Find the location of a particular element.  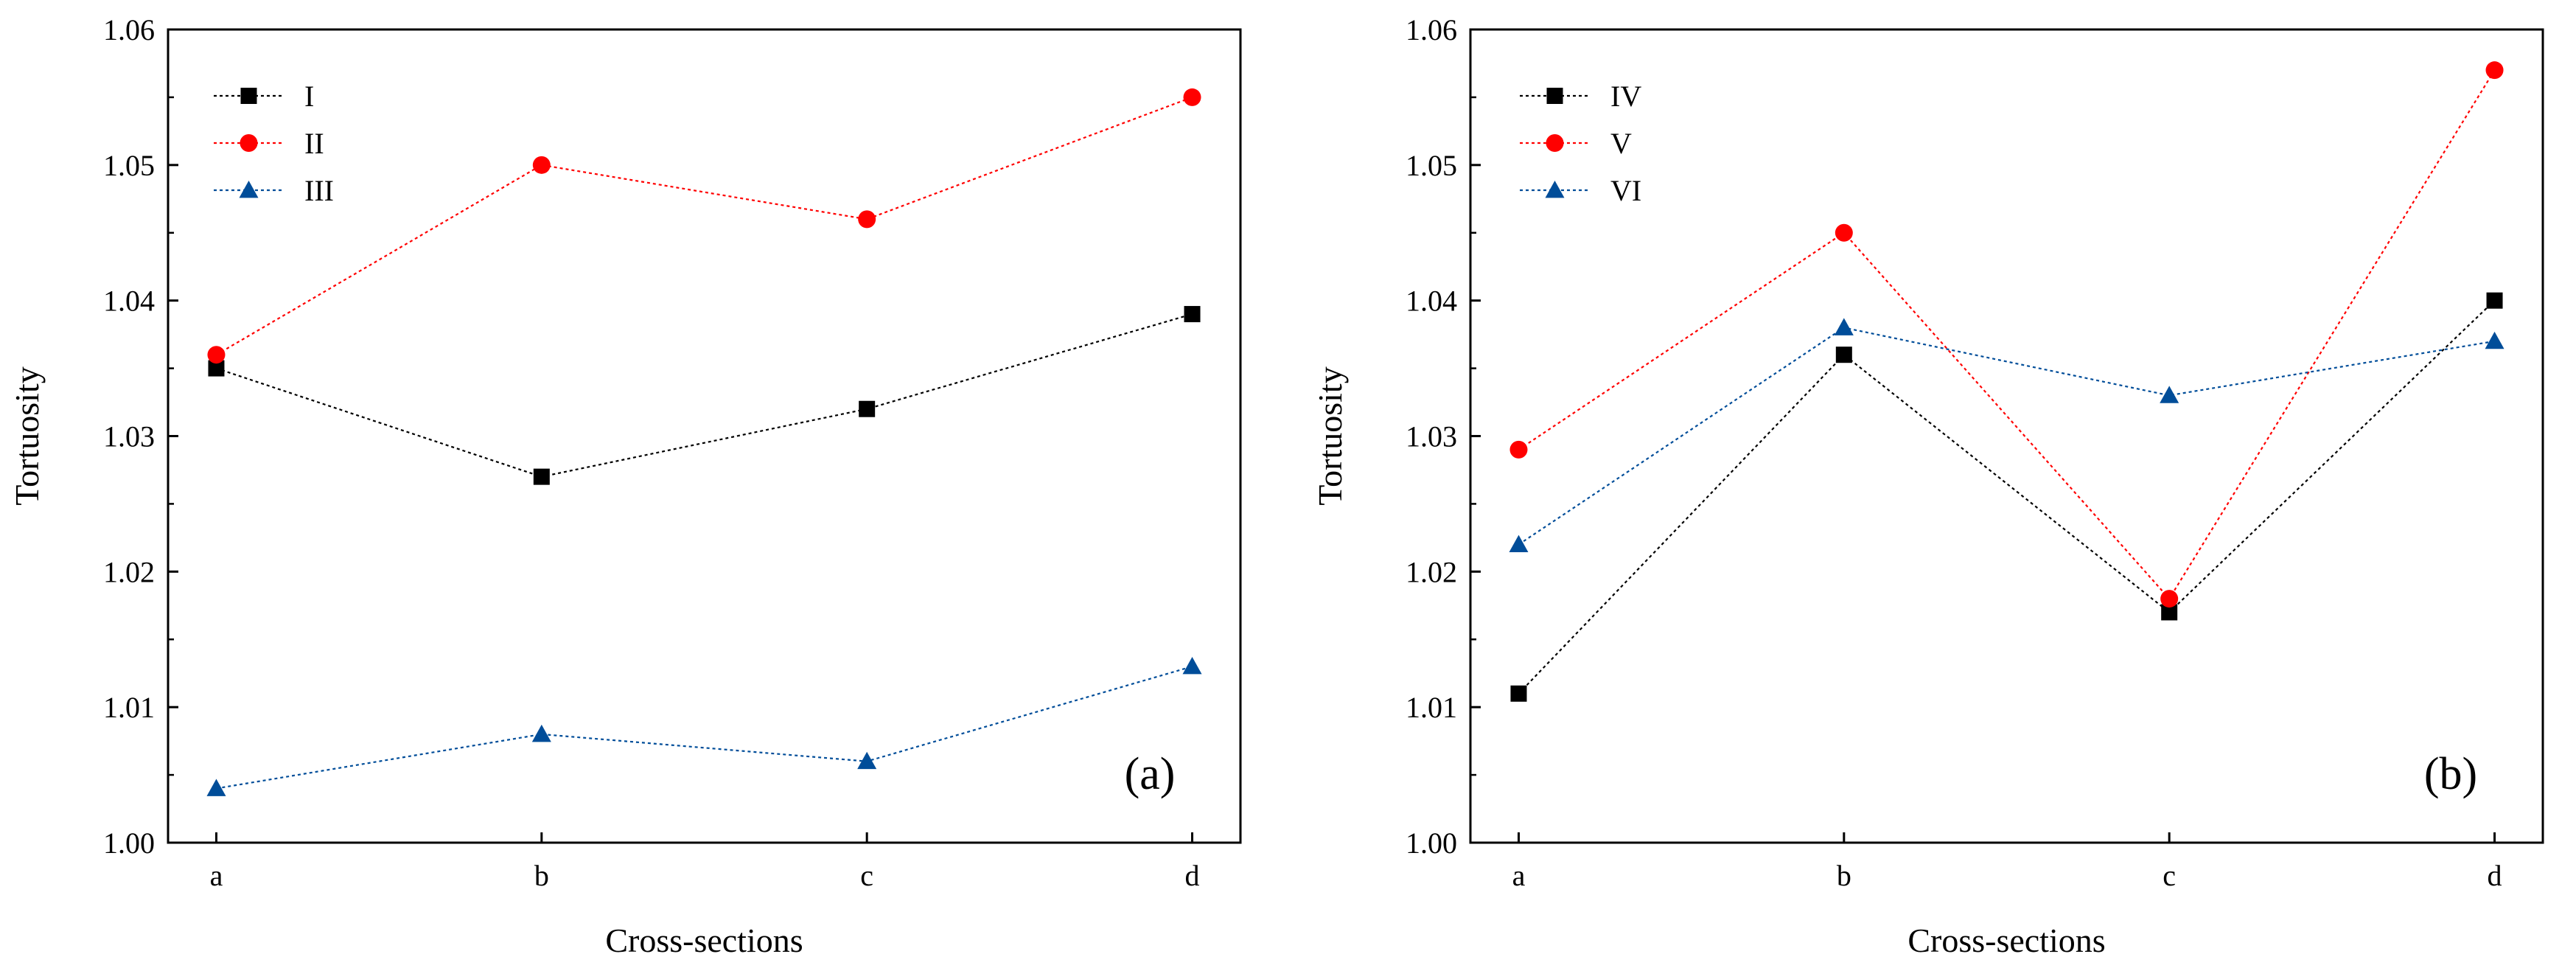

series-II is located at coordinates (704, 226).